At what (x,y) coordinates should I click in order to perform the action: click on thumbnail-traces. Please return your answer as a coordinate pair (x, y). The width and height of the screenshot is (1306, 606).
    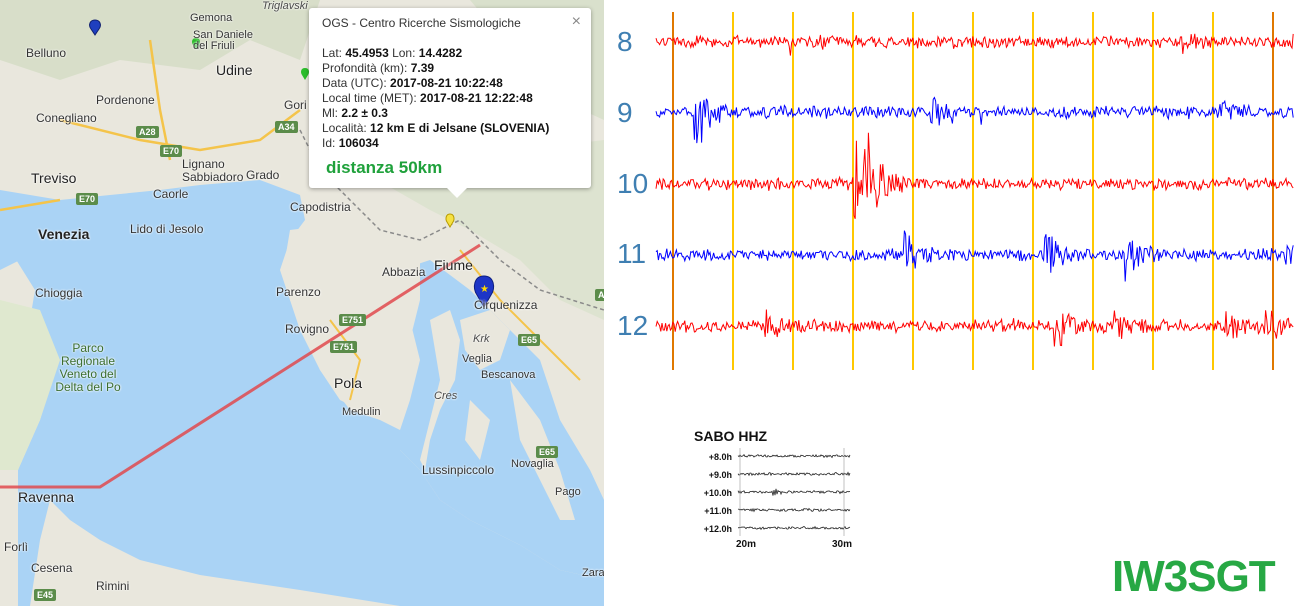
    Looking at the image, I should click on (794, 492).